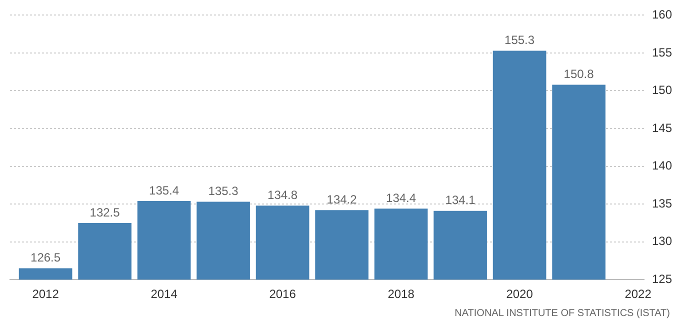 The height and width of the screenshot is (328, 684). I want to click on x-tick-label: 2014, so click(164, 294).